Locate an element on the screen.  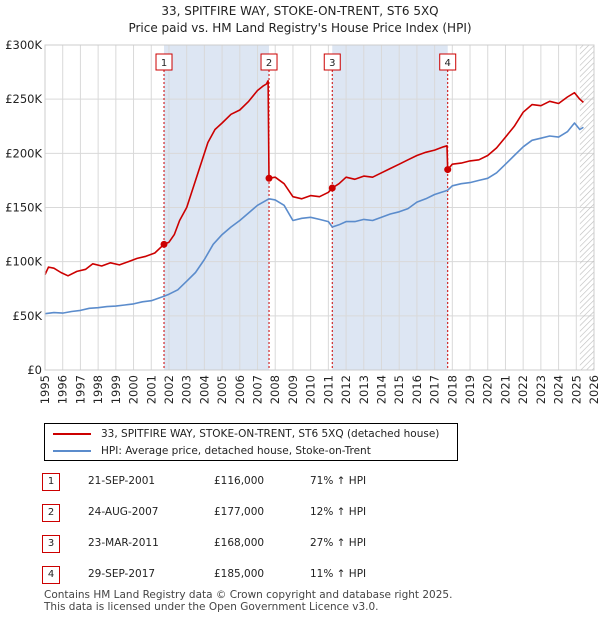
sale-number-badge: 3 is located at coordinates (51, 544).